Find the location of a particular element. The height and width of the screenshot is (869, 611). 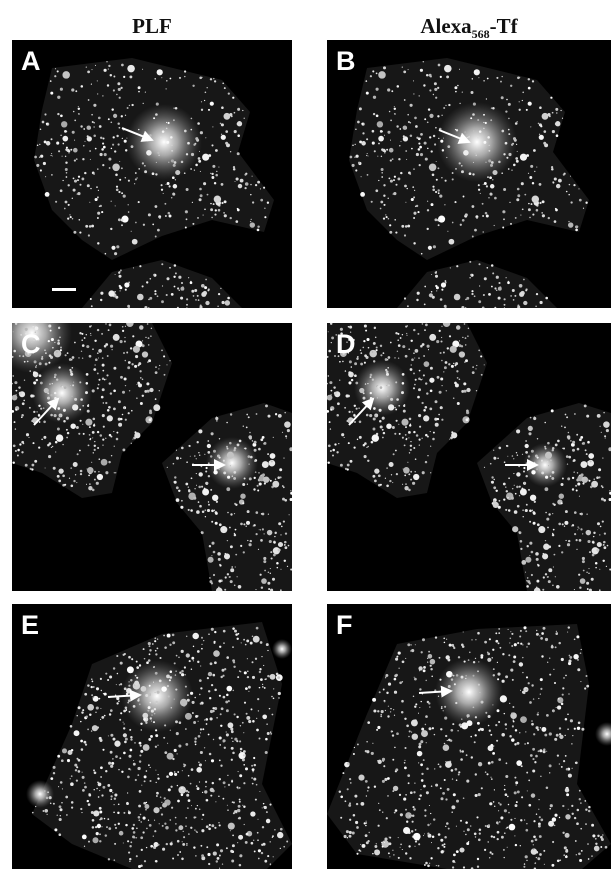

panel-label-a: A is located at coordinates (31, 61).